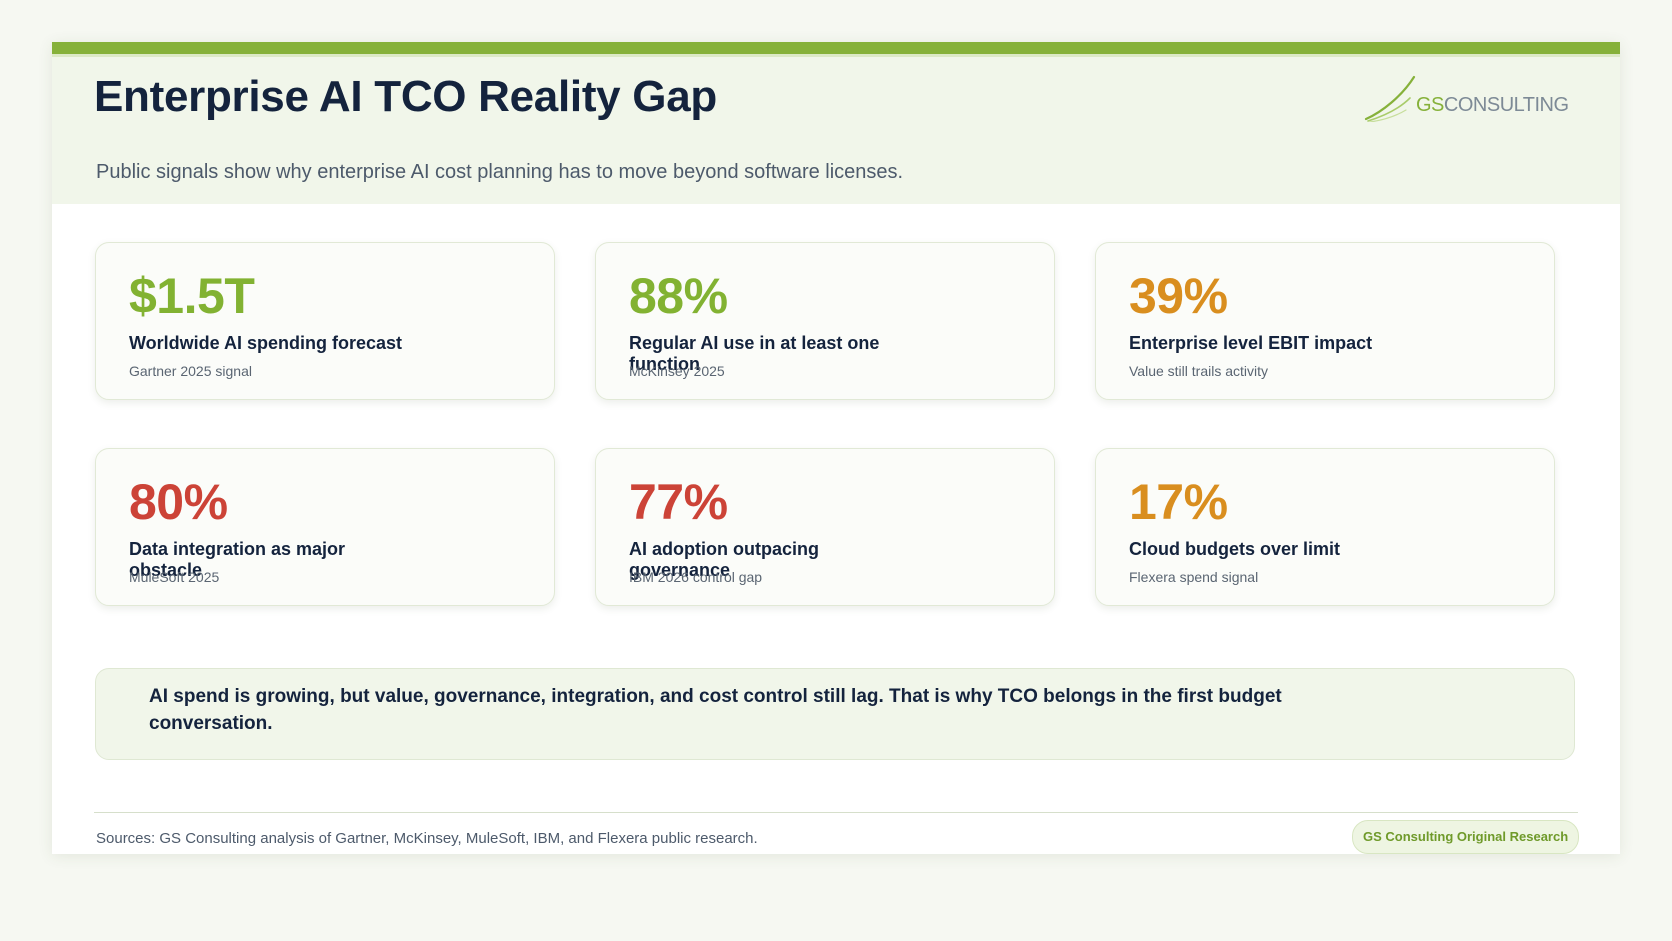  Describe the element at coordinates (836, 48) in the screenshot. I see `top-accent-bar` at that location.